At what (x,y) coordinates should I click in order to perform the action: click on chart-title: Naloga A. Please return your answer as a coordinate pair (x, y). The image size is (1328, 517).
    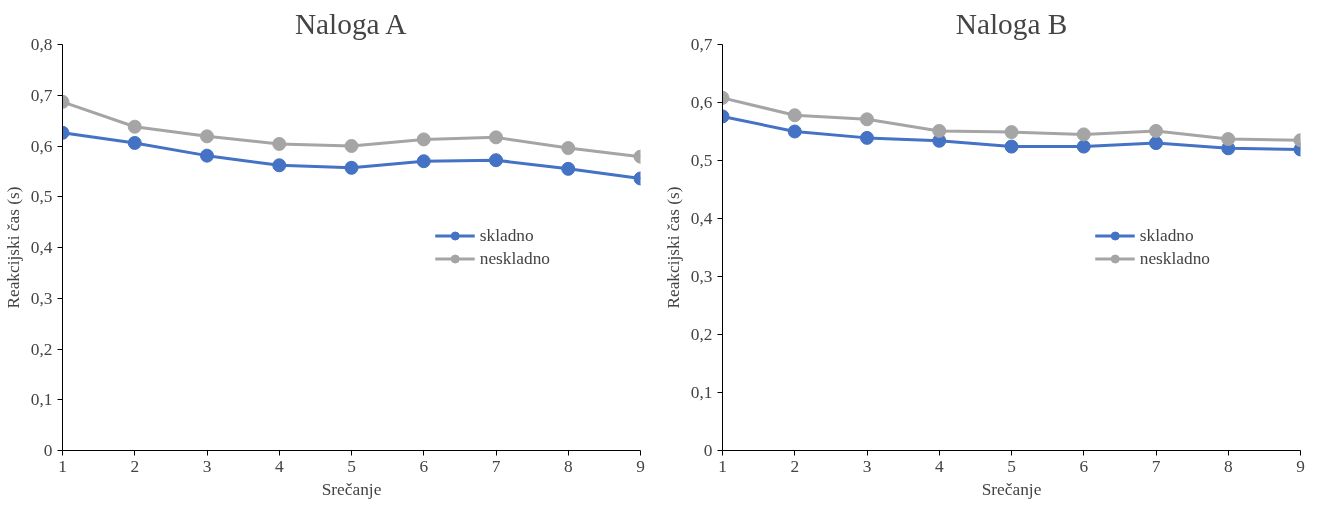
    Looking at the image, I should click on (350, 23).